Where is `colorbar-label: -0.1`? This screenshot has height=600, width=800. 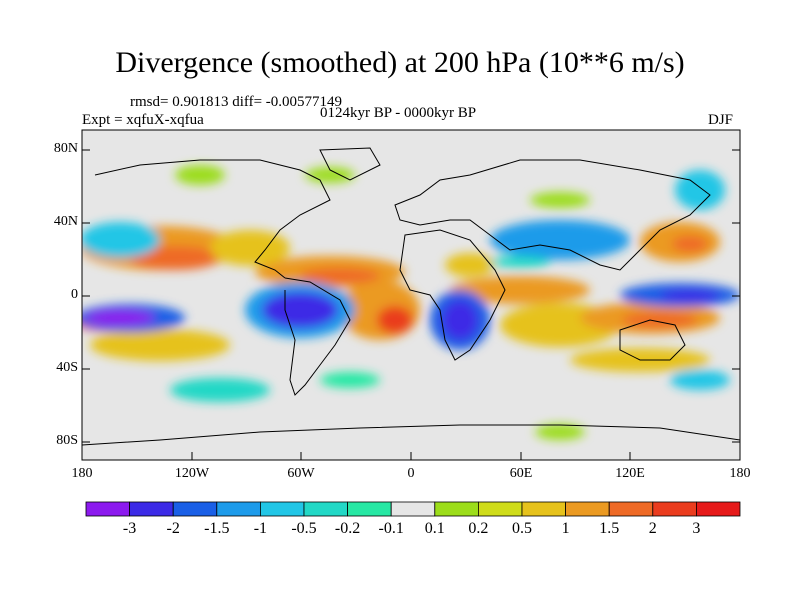 colorbar-label: -0.1 is located at coordinates (391, 528).